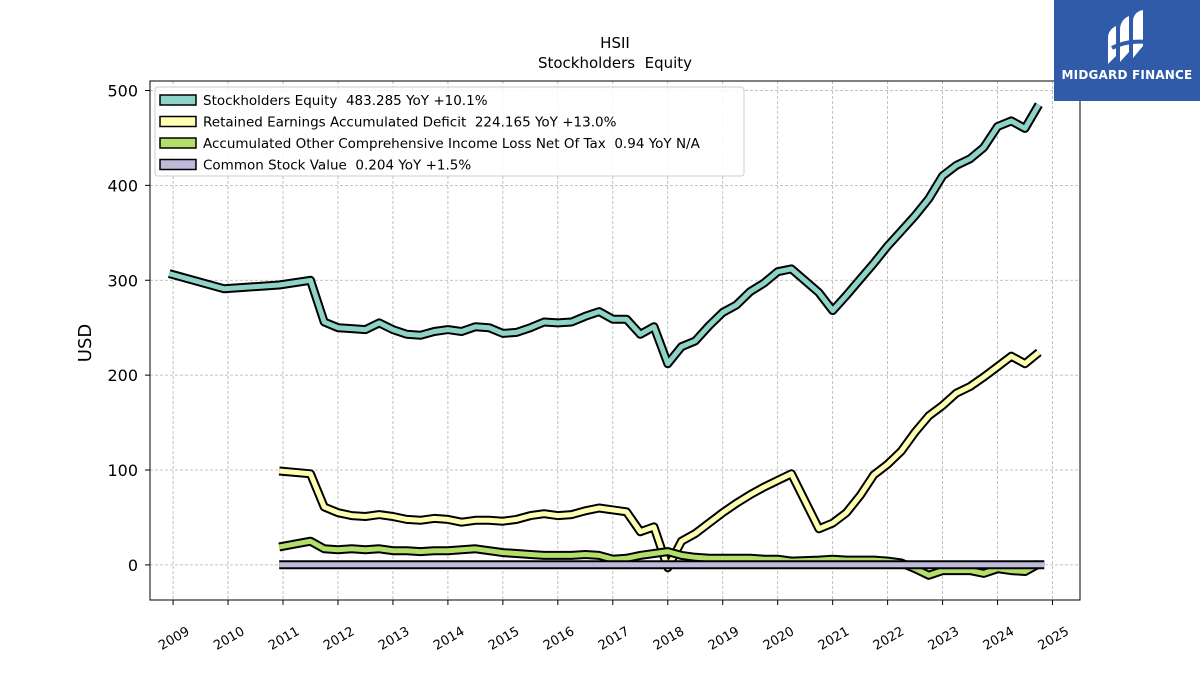  Describe the element at coordinates (615, 63) in the screenshot. I see `chart-subtitle: Stockholders Equity` at that location.